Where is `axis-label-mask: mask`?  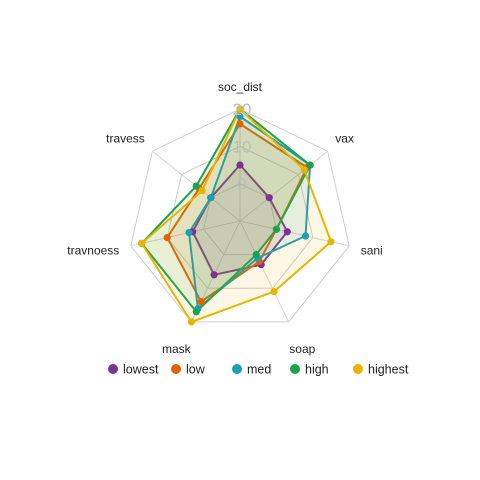
axis-label-mask: mask is located at coordinates (177, 349).